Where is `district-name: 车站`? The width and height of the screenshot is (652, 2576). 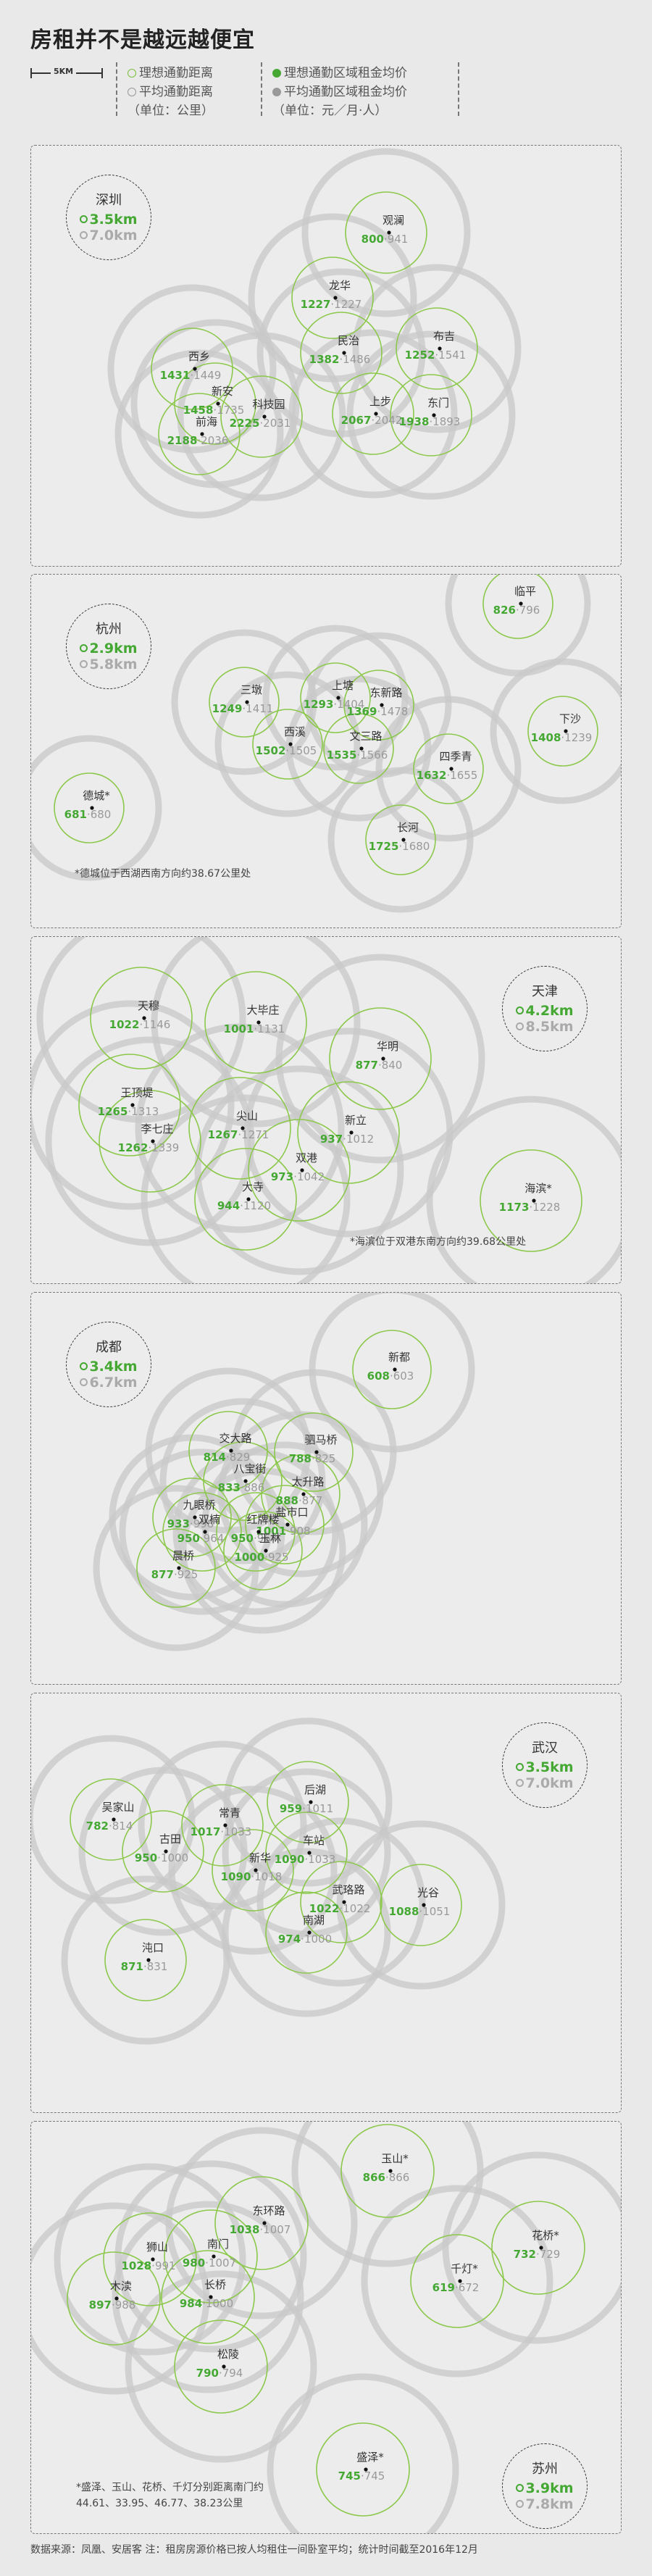
district-name: 车站 is located at coordinates (314, 1840).